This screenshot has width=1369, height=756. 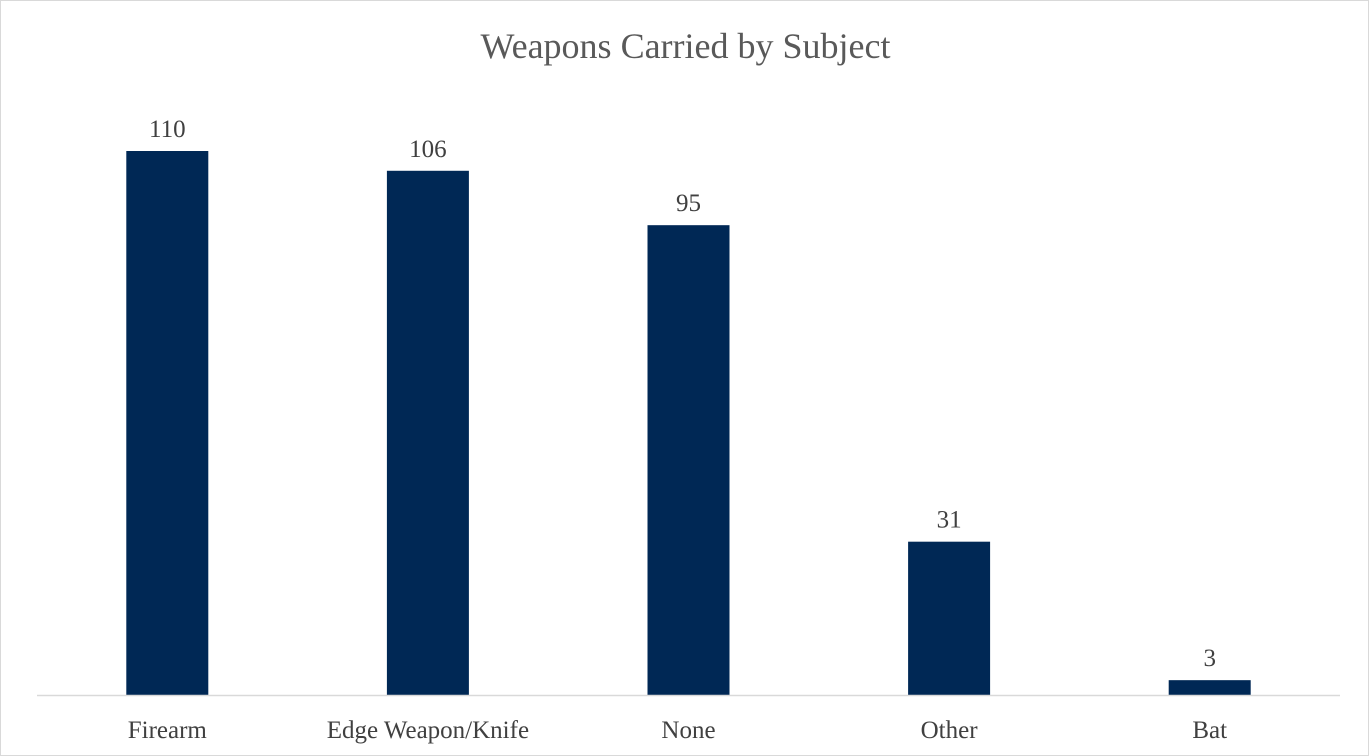 What do you see at coordinates (1209, 730) in the screenshot?
I see `x-tick-label: Bat` at bounding box center [1209, 730].